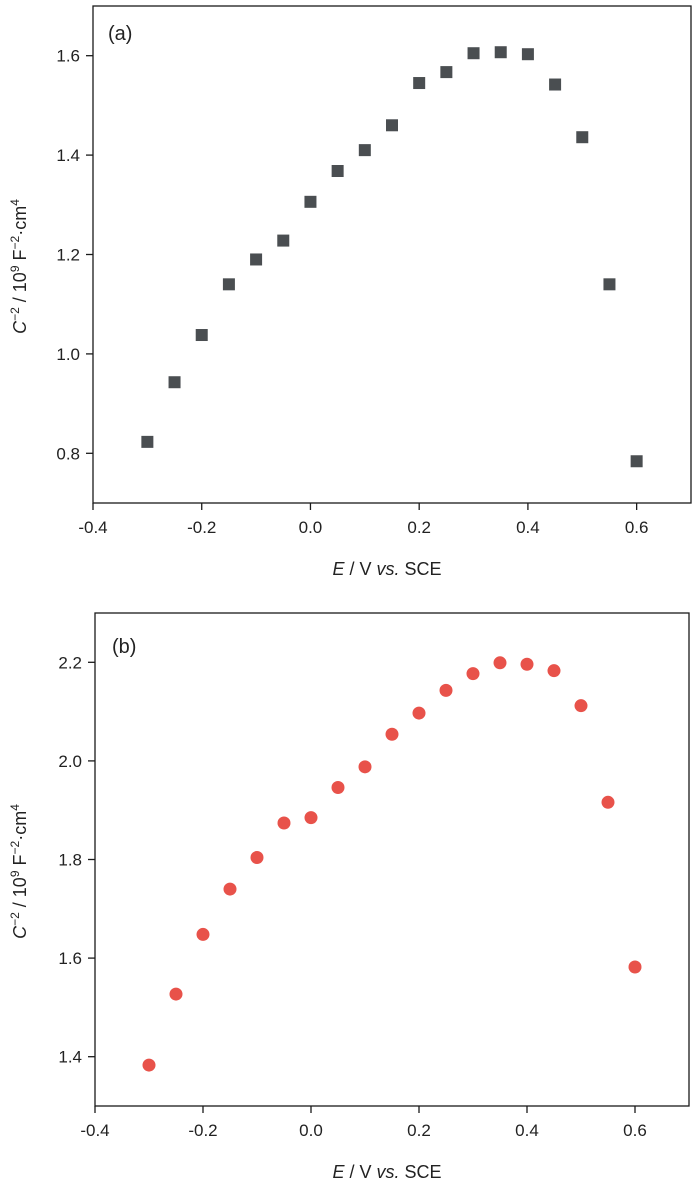 The height and width of the screenshot is (1189, 700). I want to click on y-tick-label: 0.8, so click(68, 453).